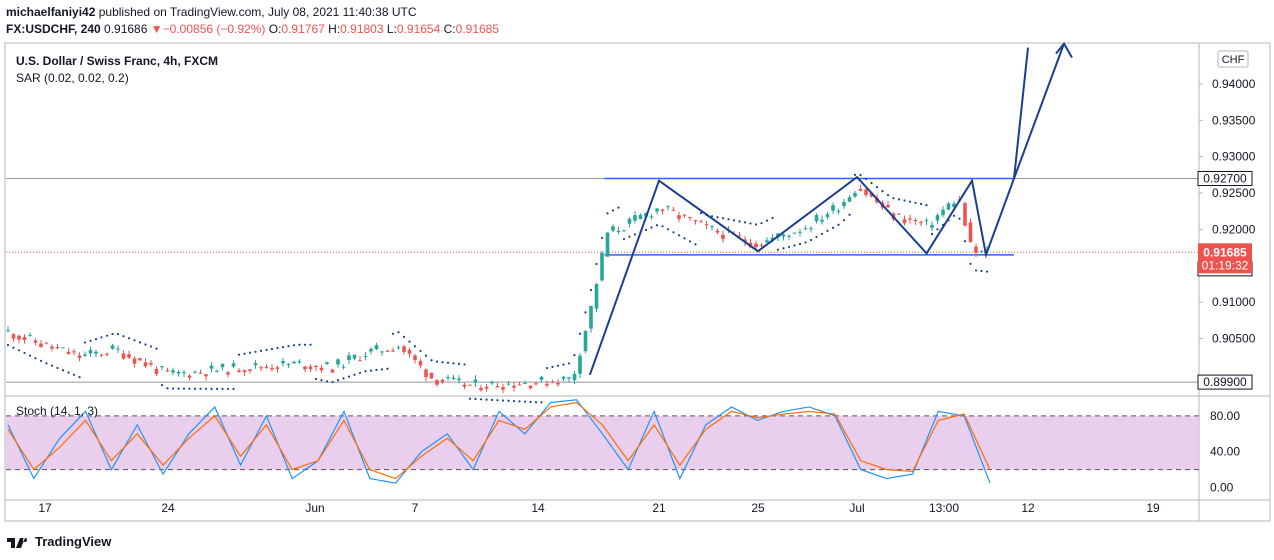 This screenshot has height=560, width=1274. Describe the element at coordinates (58, 541) in the screenshot. I see `footer-brand: TradingView` at that location.